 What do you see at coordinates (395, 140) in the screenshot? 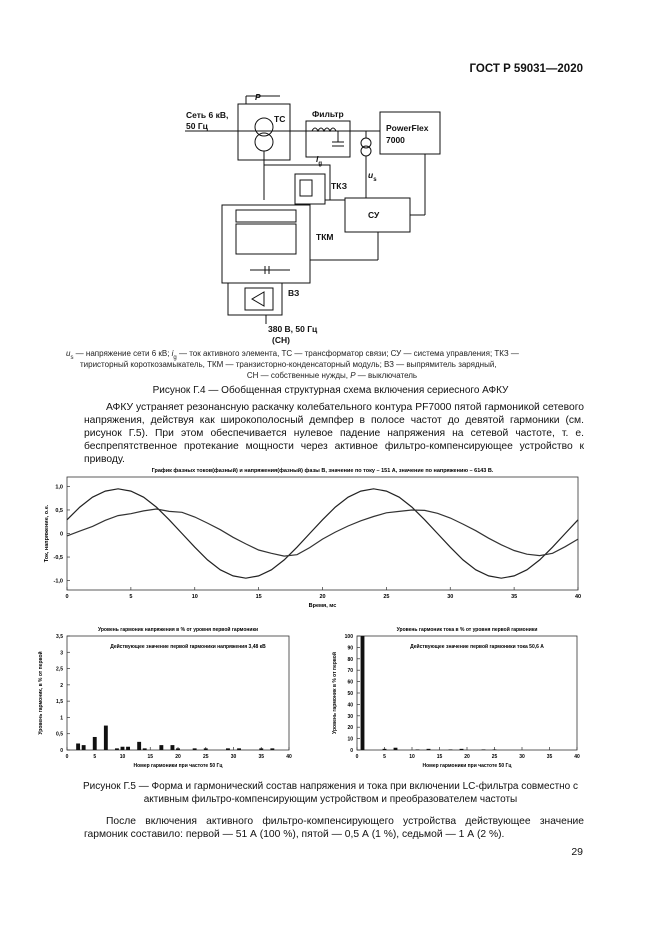
I see `drive-label: 7000` at bounding box center [395, 140].